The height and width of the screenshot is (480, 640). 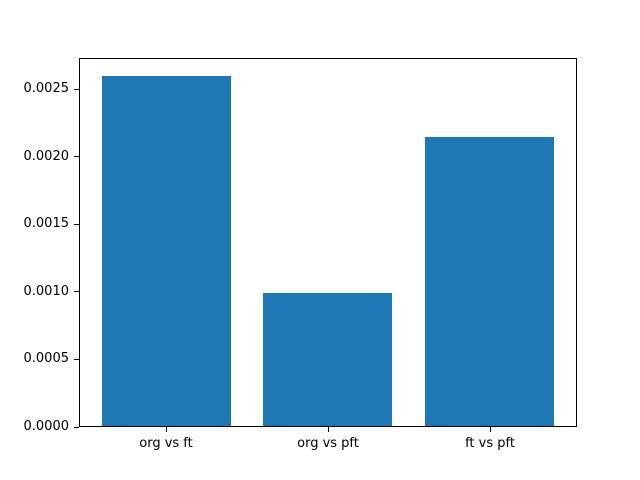 I want to click on bar-org-vs-pft, so click(x=327, y=359).